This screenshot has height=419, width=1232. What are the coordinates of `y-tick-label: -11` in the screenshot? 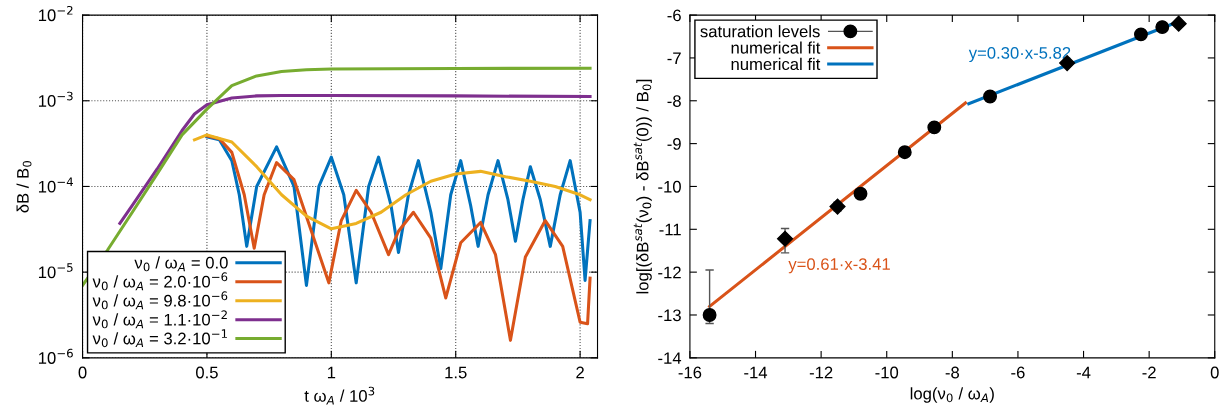 It's located at (670, 229).